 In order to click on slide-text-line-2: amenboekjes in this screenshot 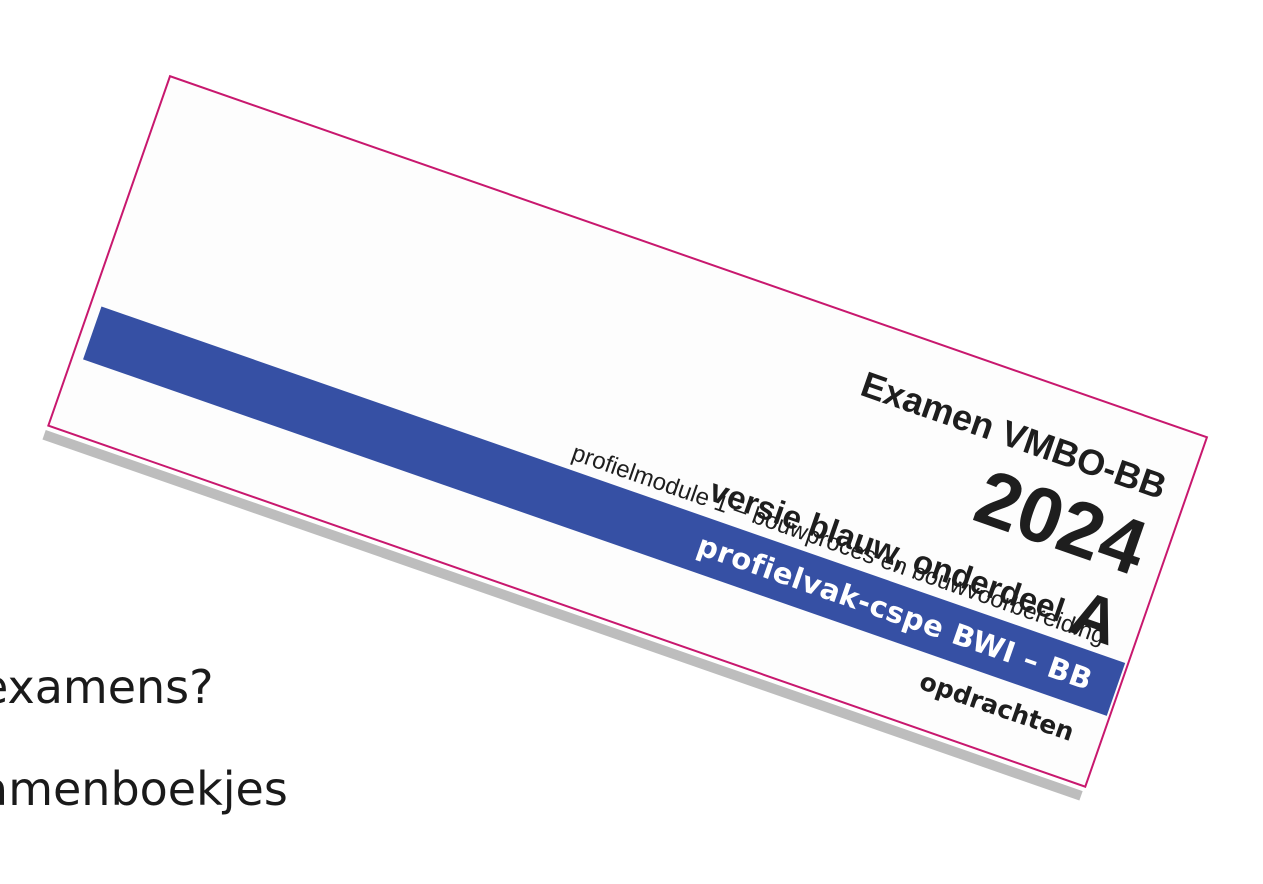, I will do `click(144, 789)`.